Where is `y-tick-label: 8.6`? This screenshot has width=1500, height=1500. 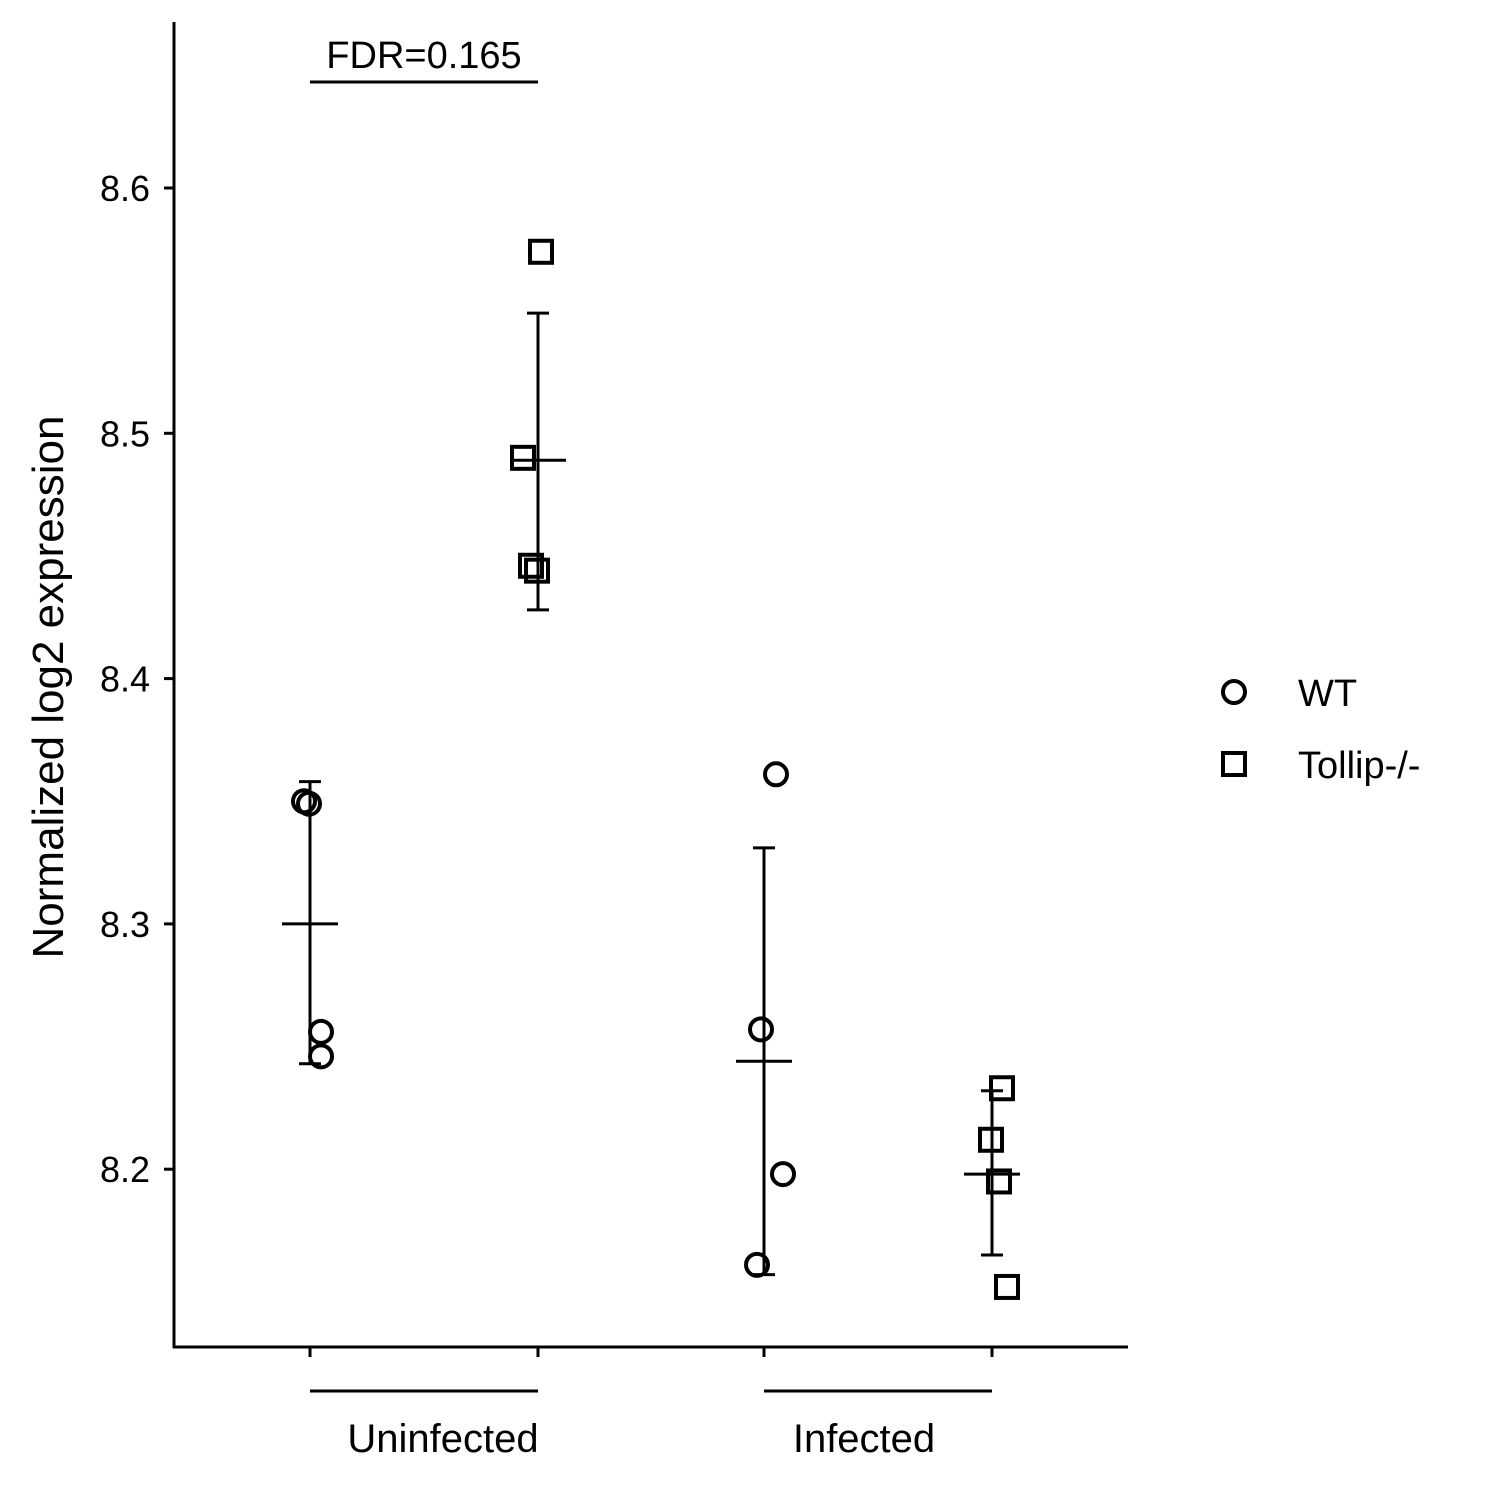
y-tick-label: 8.6 is located at coordinates (125, 188).